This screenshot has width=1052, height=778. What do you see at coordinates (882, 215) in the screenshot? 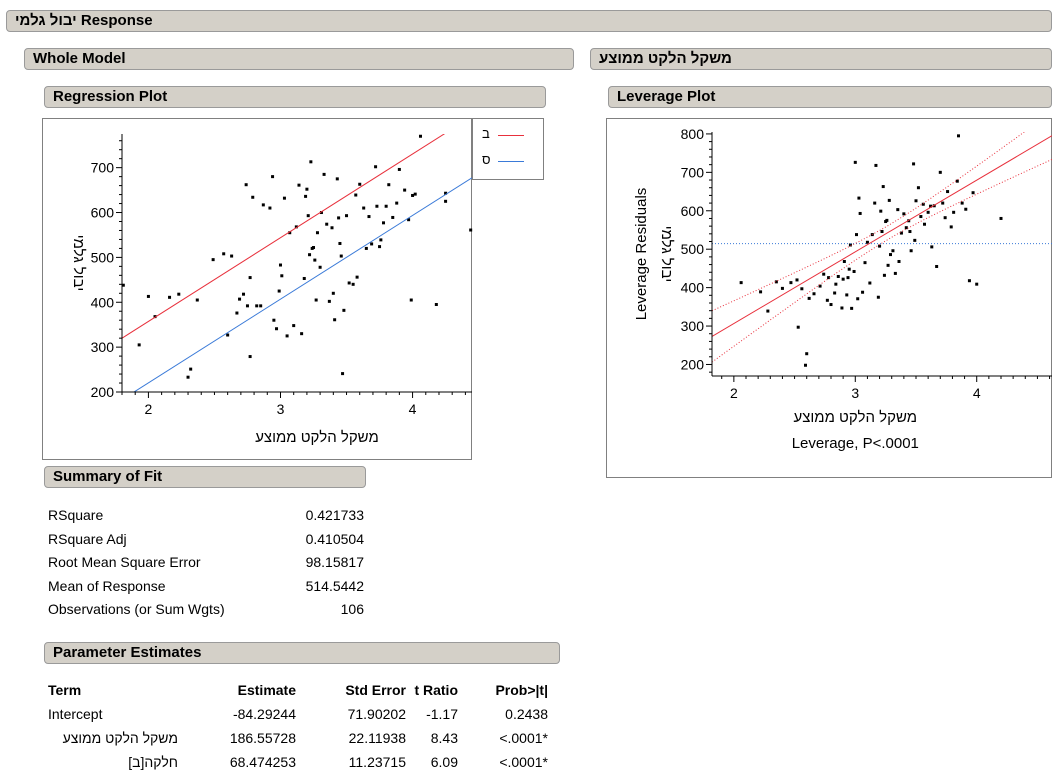
I see `confidence-curve-upper` at bounding box center [882, 215].